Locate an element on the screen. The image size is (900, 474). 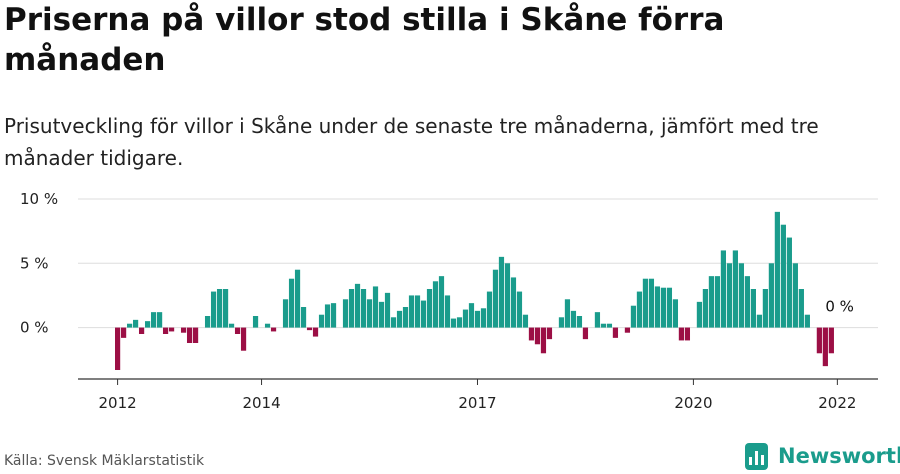
bar-chart-icon is located at coordinates (756, 456).